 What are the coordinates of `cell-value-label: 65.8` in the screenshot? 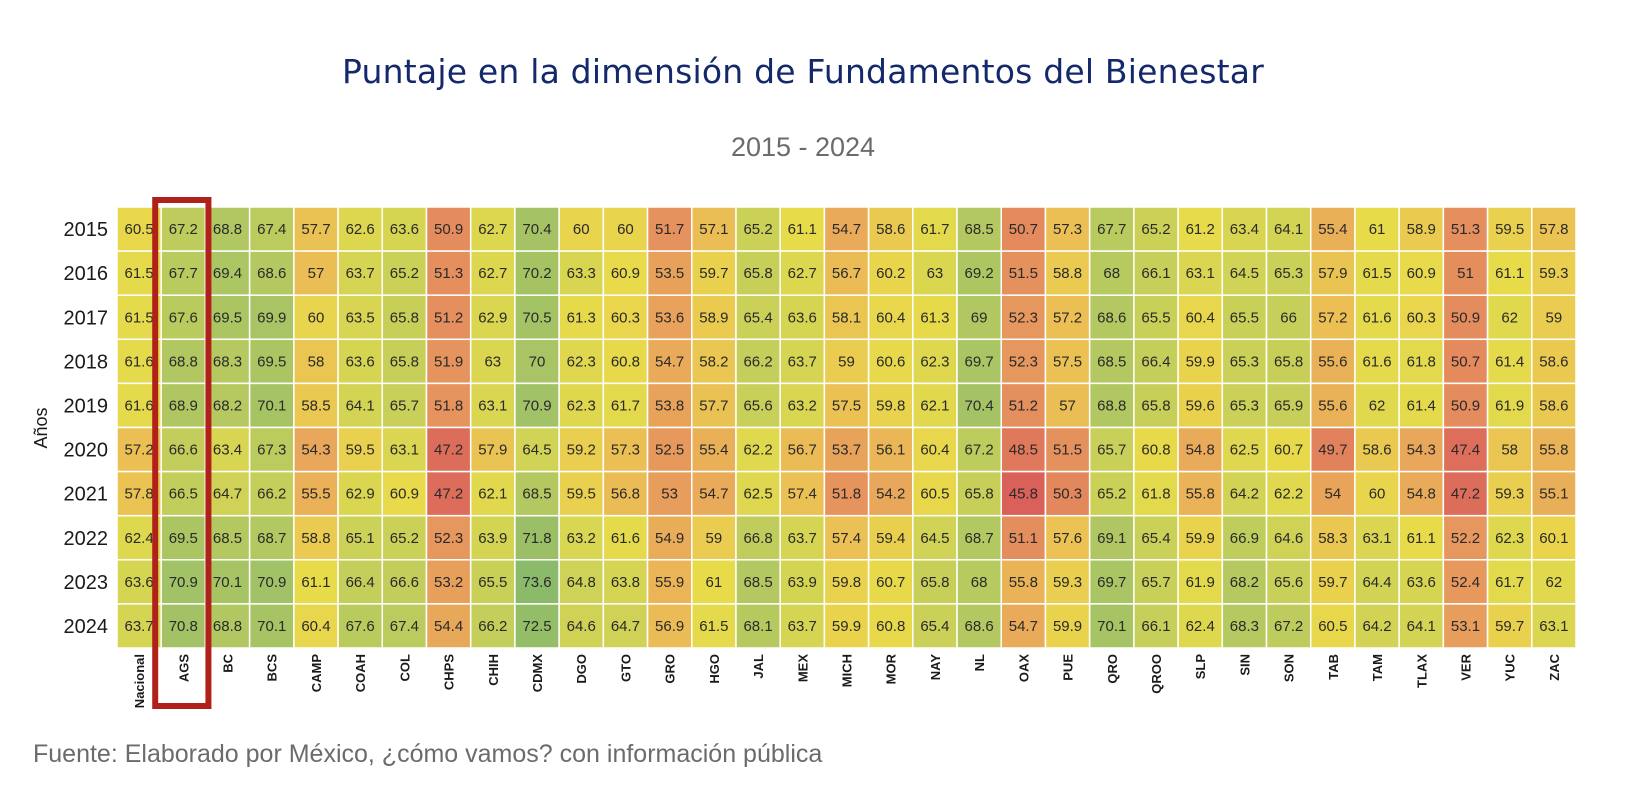 It's located at (757, 273).